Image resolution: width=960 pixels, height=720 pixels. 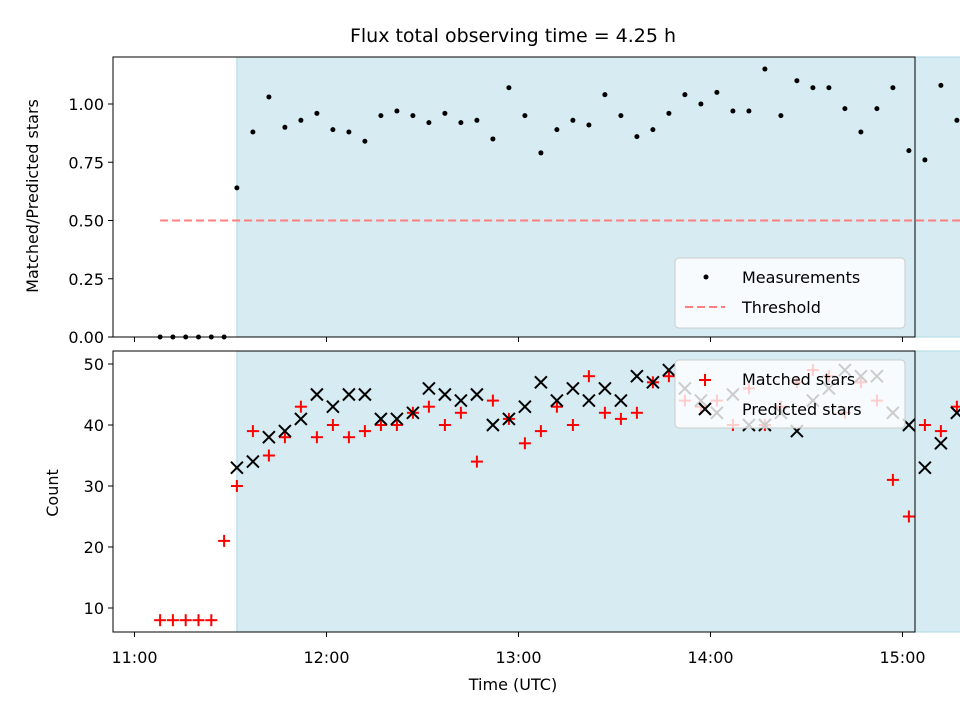 I want to click on count-y-tick-label: 10, so click(x=94, y=608).